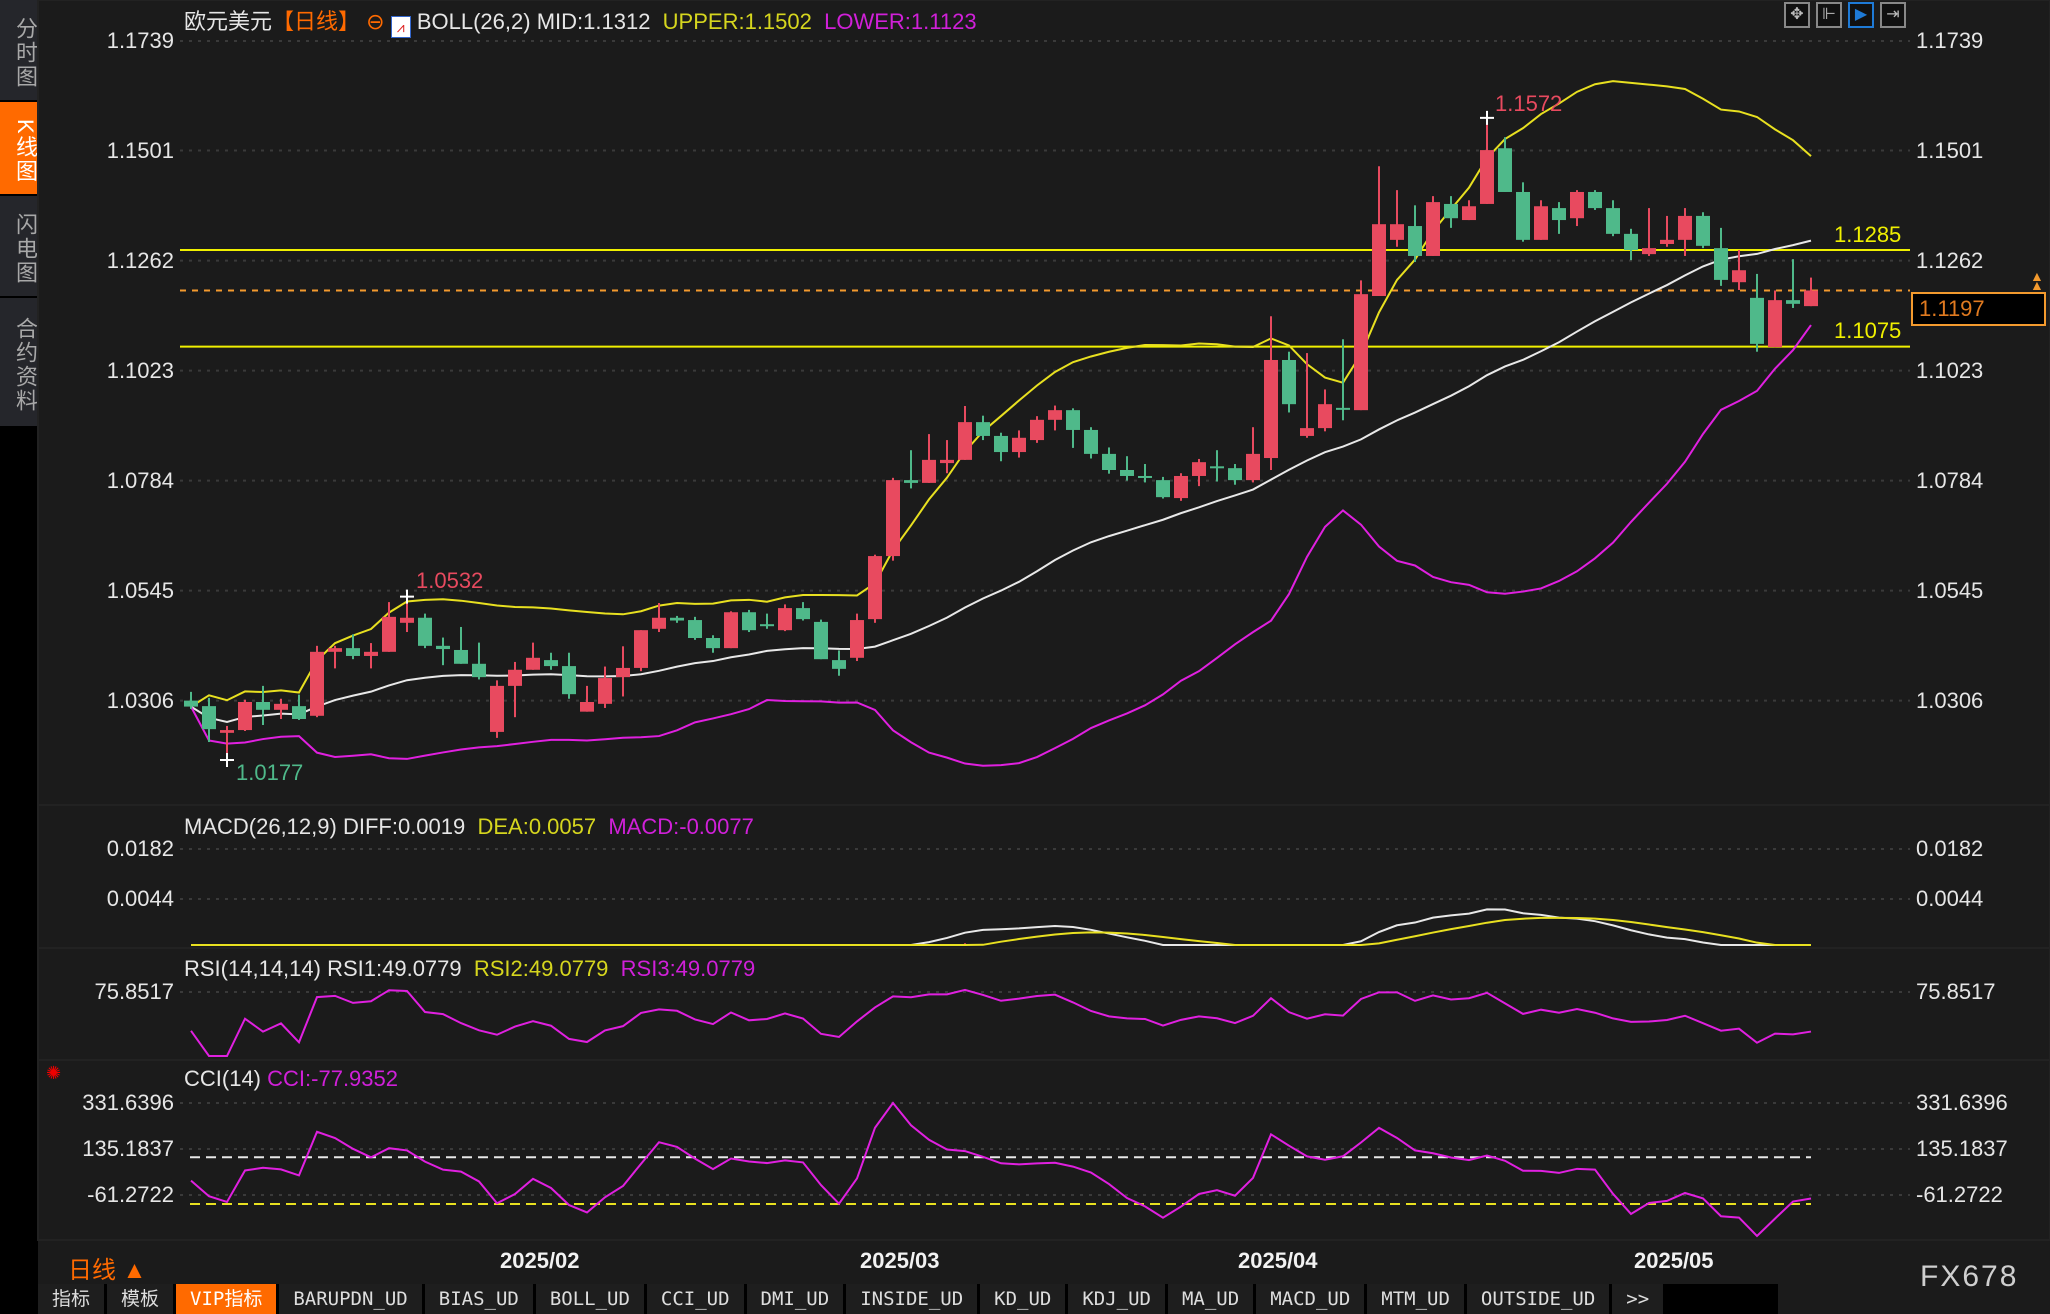 Image resolution: width=2050 pixels, height=1314 pixels. I want to click on crosshair-icon: ✥, so click(1797, 15).